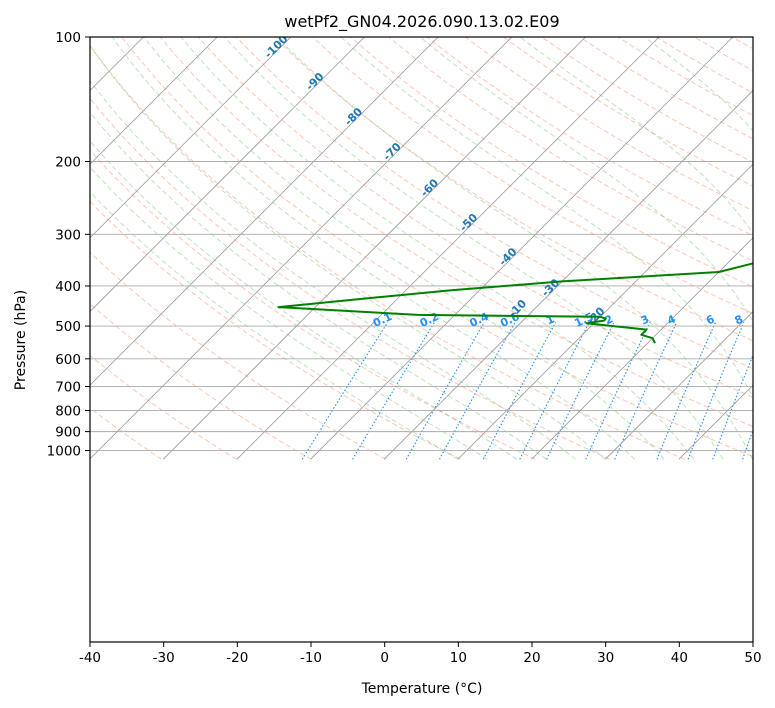  What do you see at coordinates (68, 287) in the screenshot?
I see `y-tick-label: 400` at bounding box center [68, 287].